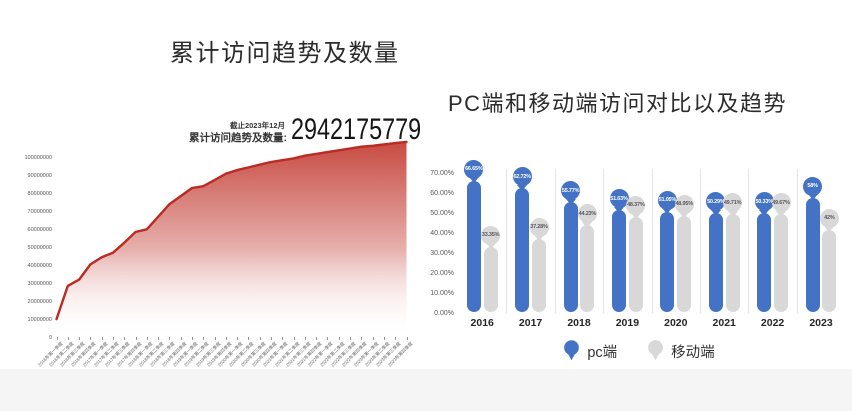  What do you see at coordinates (639, 351) in the screenshot?
I see `chart-legend: pc端 移动端` at bounding box center [639, 351].